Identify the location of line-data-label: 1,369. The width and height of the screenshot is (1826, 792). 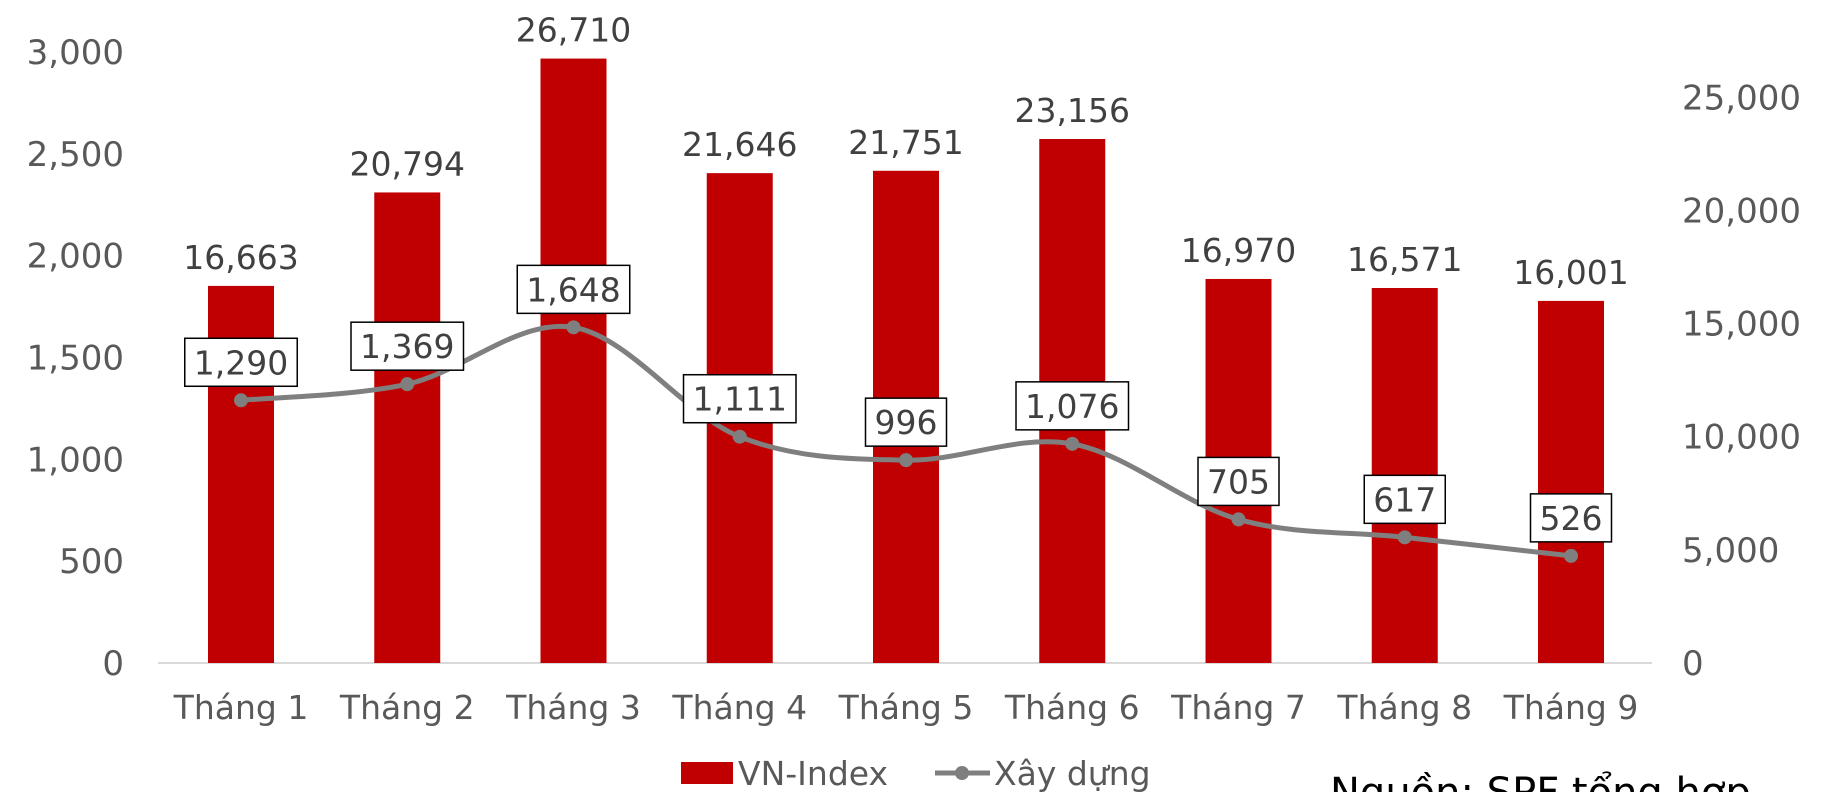
(407, 346).